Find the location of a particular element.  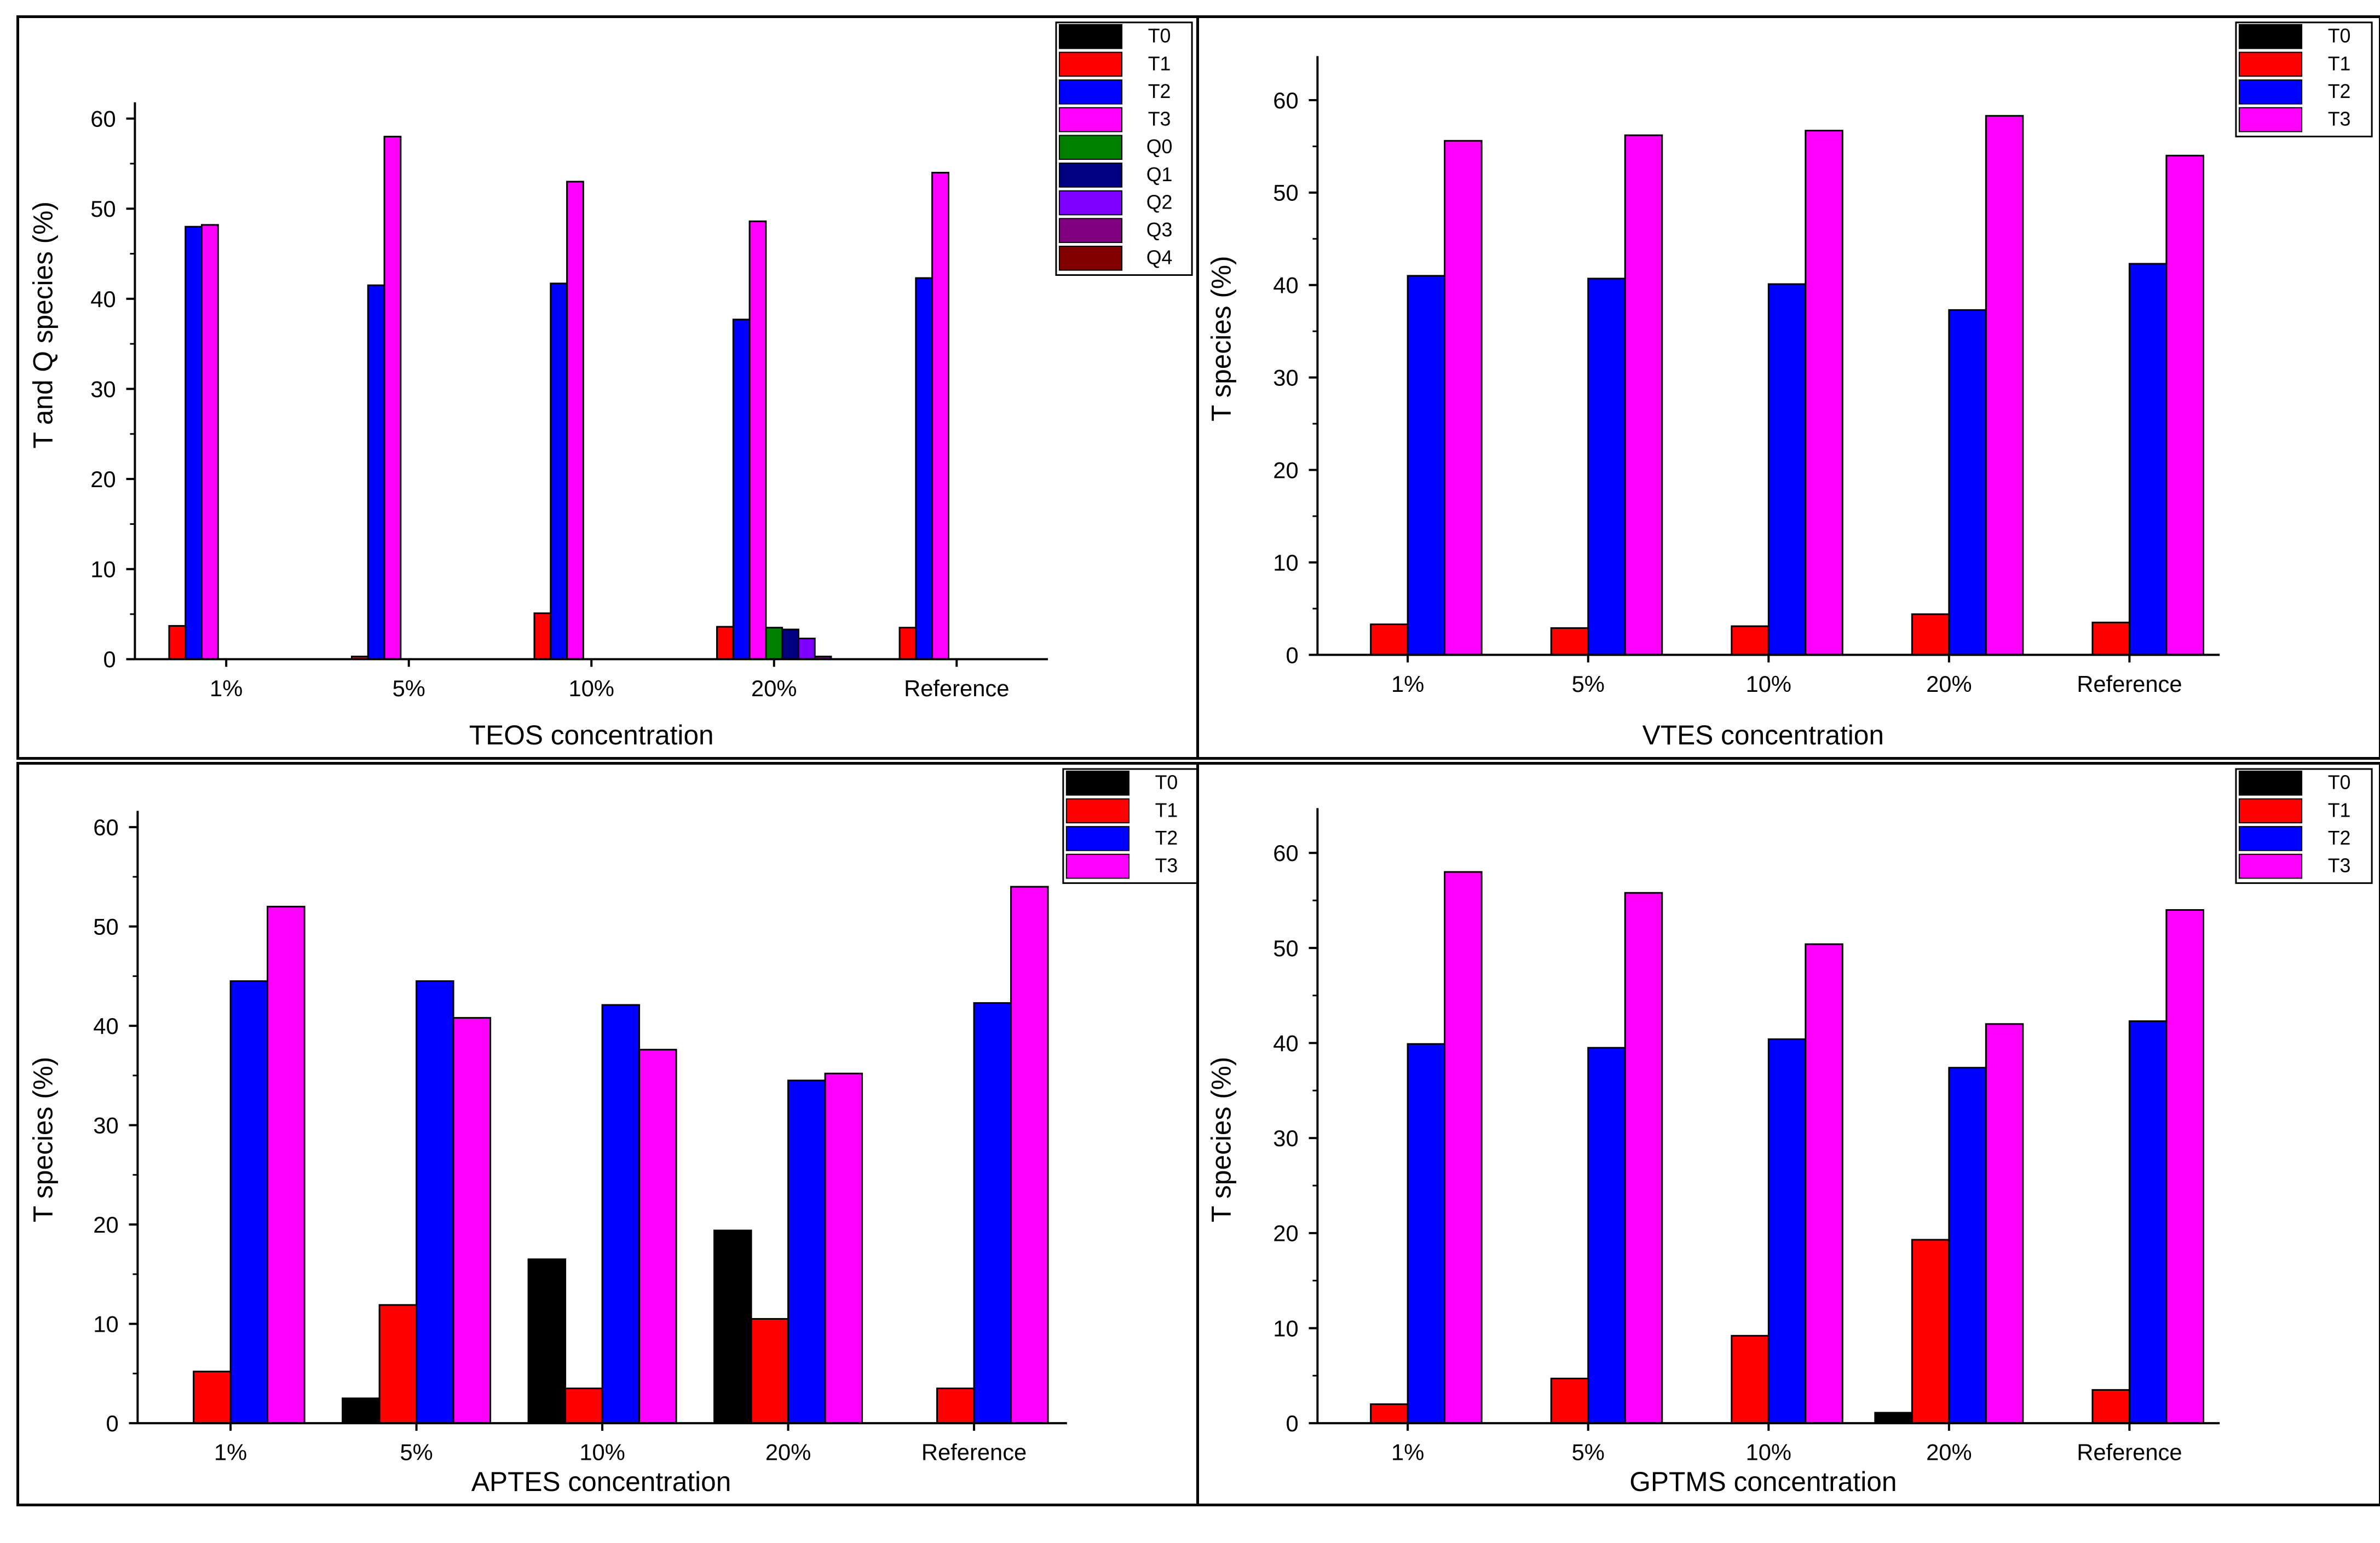

bar-t0-10pct is located at coordinates (547, 1341).